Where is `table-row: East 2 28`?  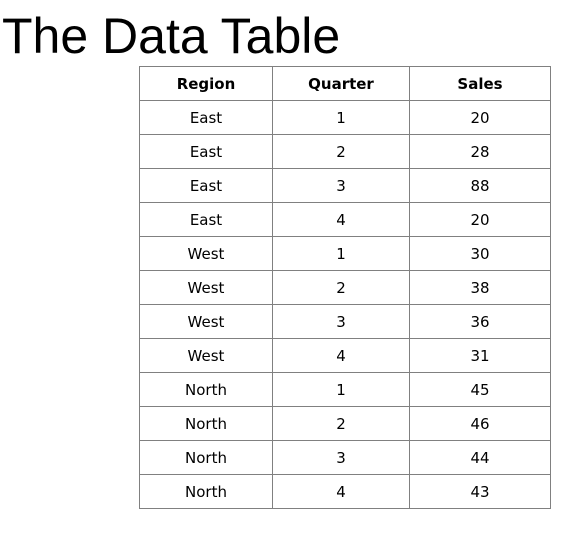
table-row: East 2 28 is located at coordinates (345, 151).